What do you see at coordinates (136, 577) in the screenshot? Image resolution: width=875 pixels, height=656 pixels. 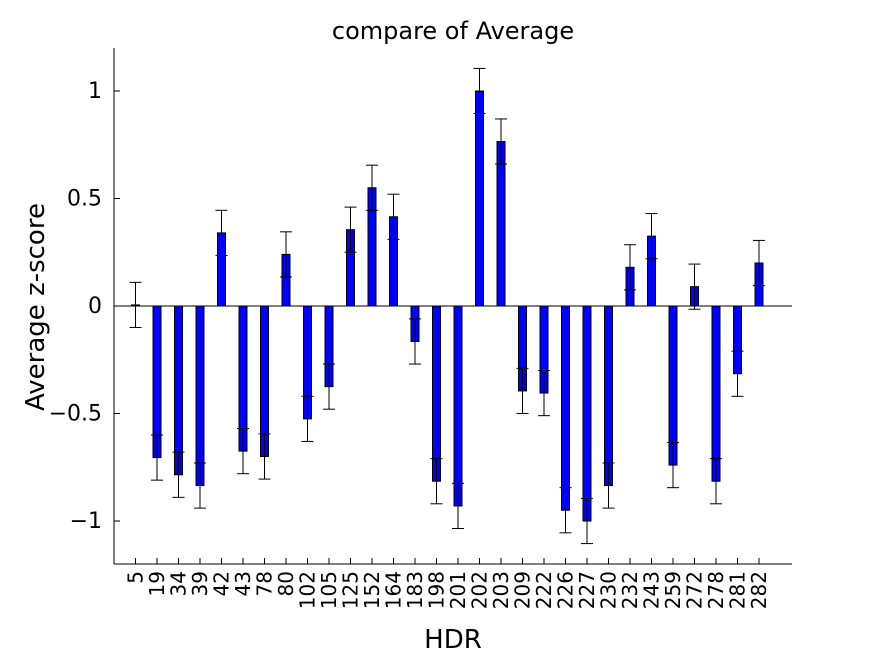 I see `x-tick-label: 5` at bounding box center [136, 577].